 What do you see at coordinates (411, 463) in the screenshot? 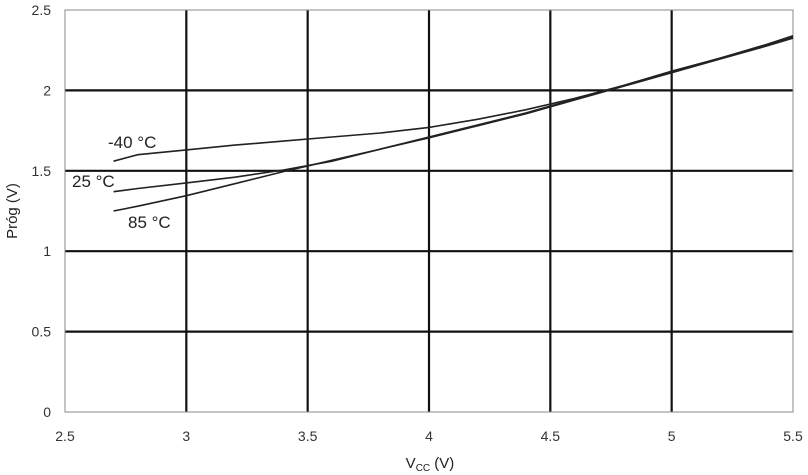
I see `x-axis-title-main: V` at bounding box center [411, 463].